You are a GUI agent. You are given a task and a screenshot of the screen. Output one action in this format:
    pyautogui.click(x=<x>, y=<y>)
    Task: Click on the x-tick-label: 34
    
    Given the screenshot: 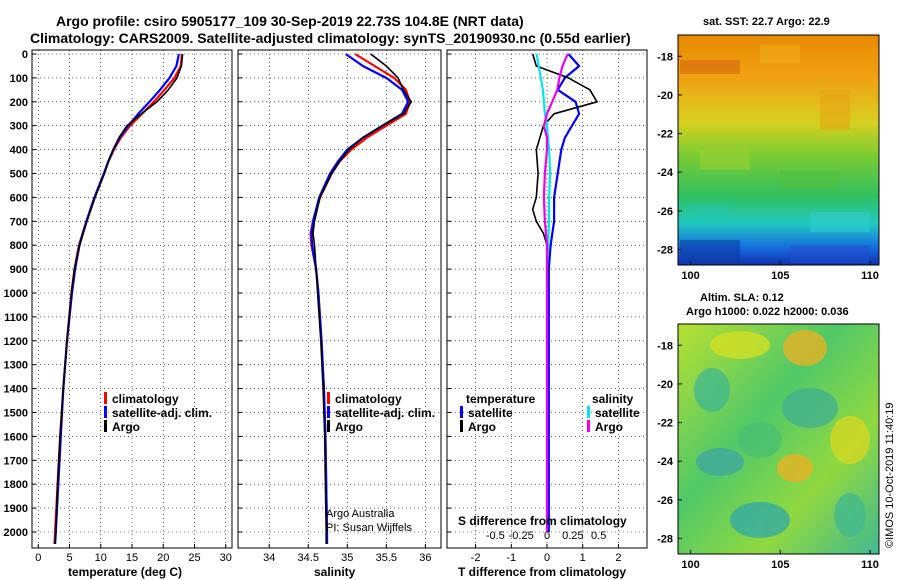 What is the action you would take?
    pyautogui.click(x=269, y=558)
    